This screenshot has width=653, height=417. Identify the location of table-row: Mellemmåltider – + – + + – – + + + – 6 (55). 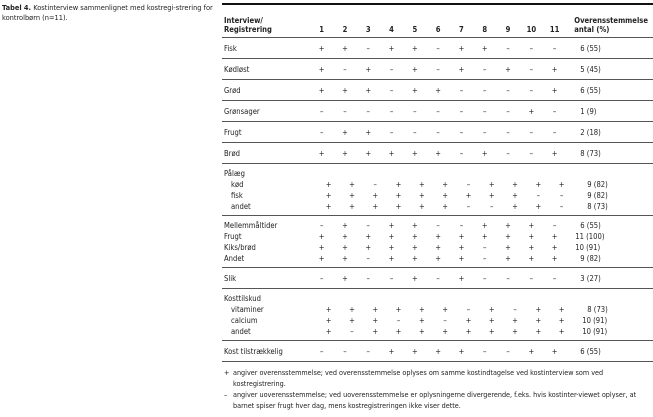
(437, 225).